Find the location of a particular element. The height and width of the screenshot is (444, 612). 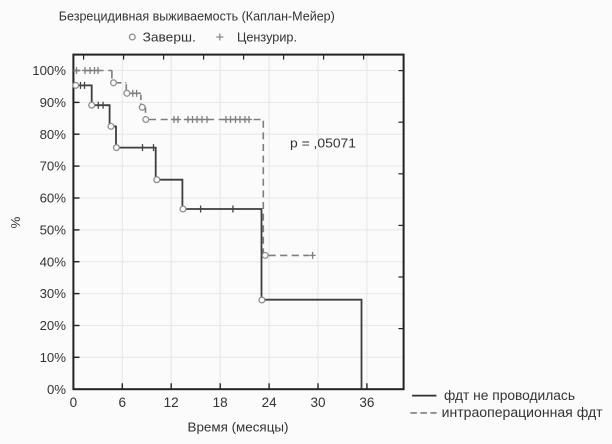

svg-text: фдт не проводилась is located at coordinates (509, 395).